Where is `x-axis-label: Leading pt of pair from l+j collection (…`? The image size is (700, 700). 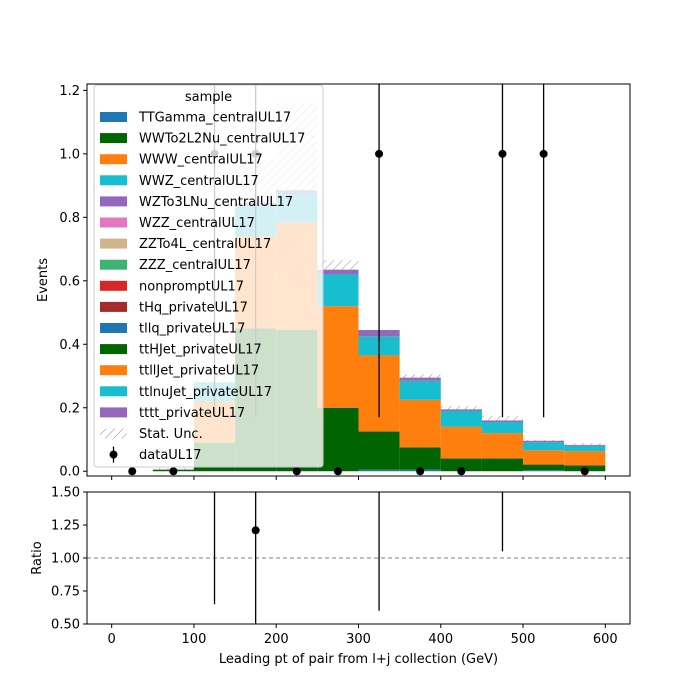 x-axis-label: Leading pt of pair from l+j collection (… is located at coordinates (358, 659).